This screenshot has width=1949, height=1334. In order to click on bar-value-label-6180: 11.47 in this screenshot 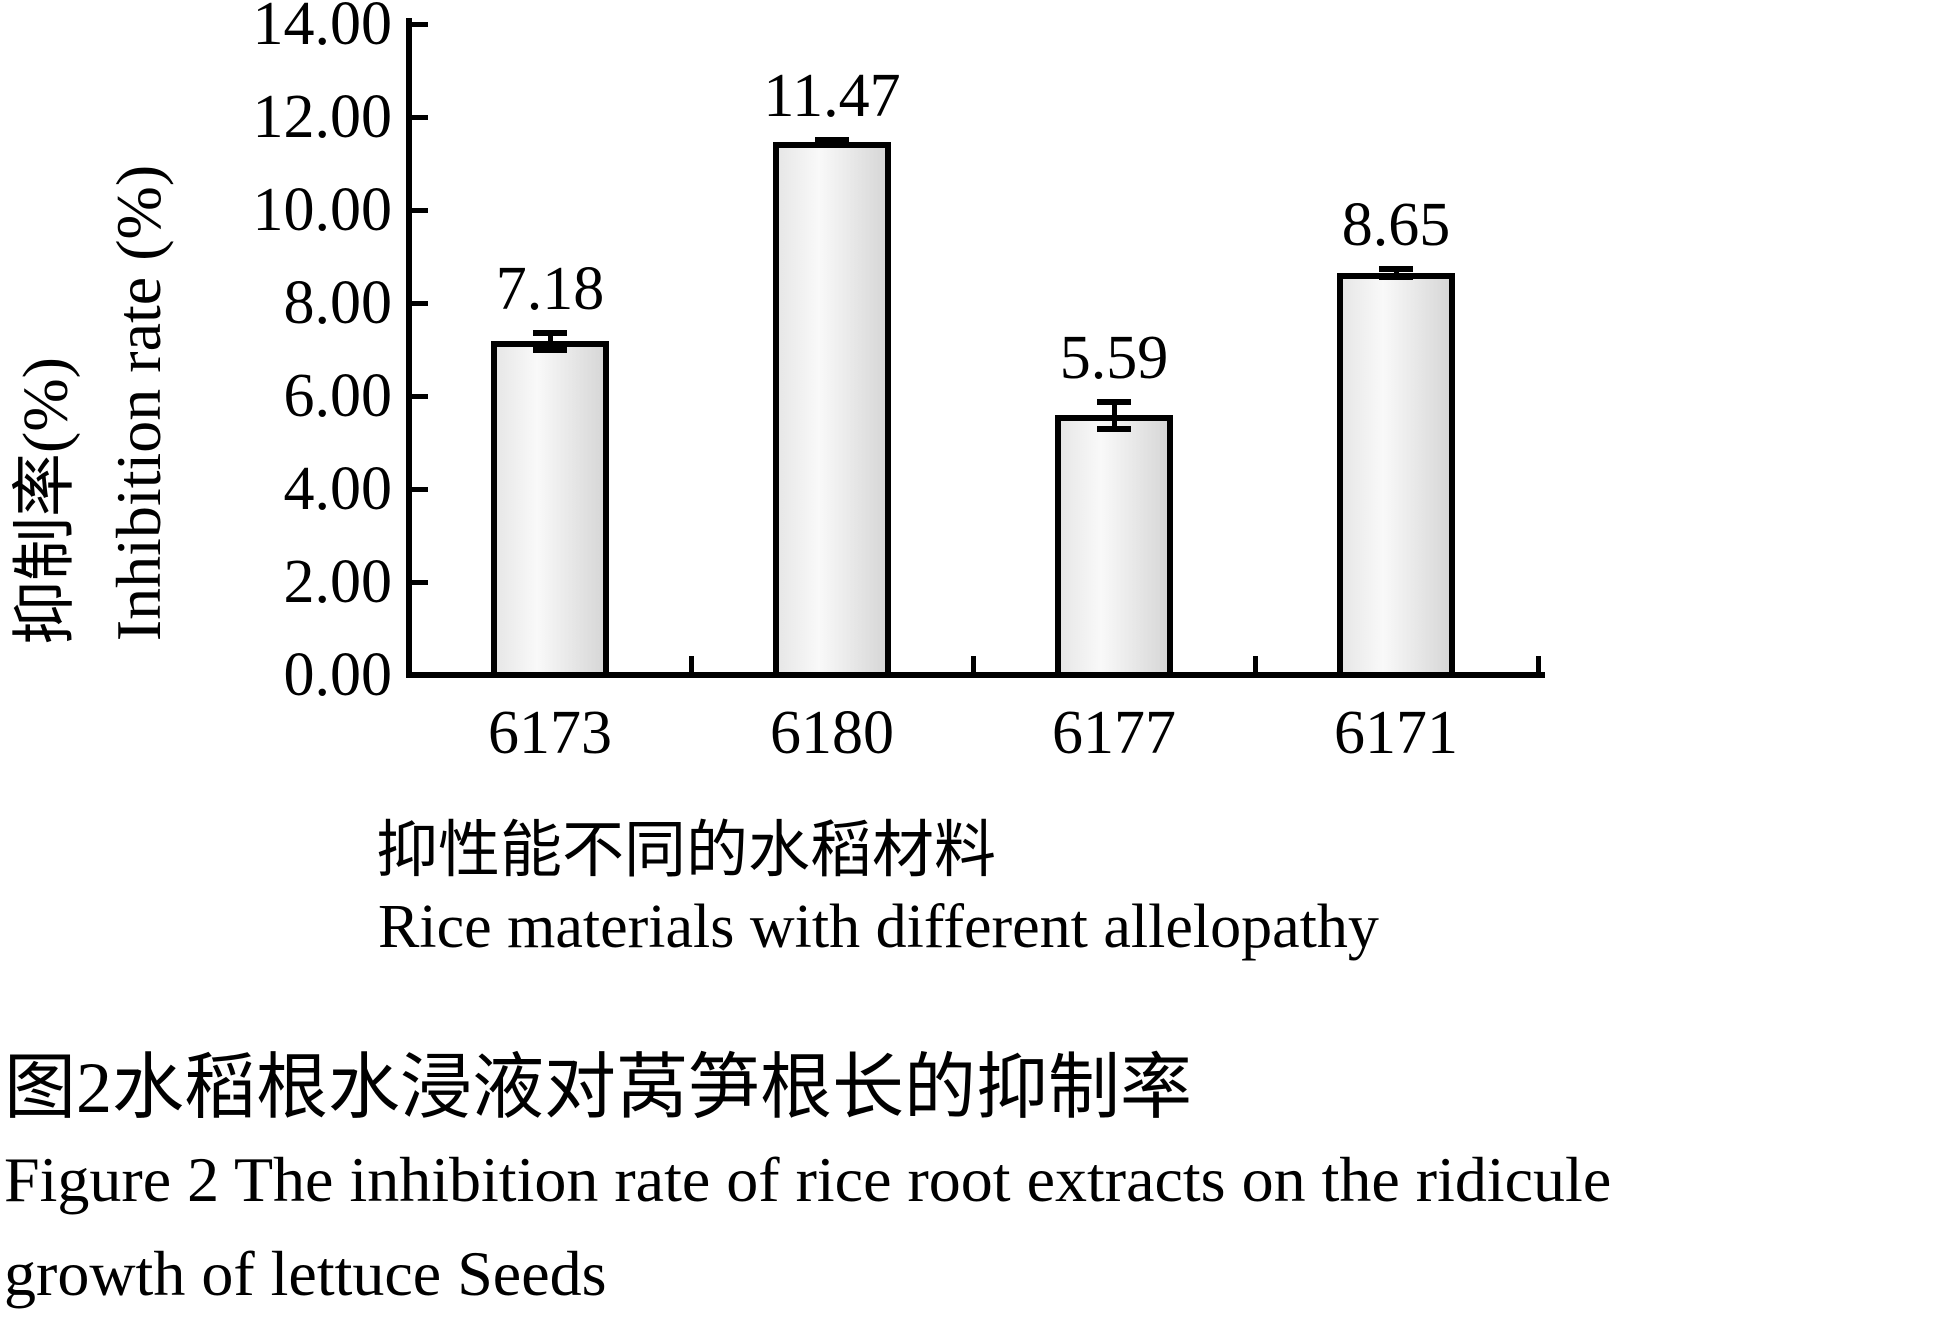, I will do `click(832, 96)`.